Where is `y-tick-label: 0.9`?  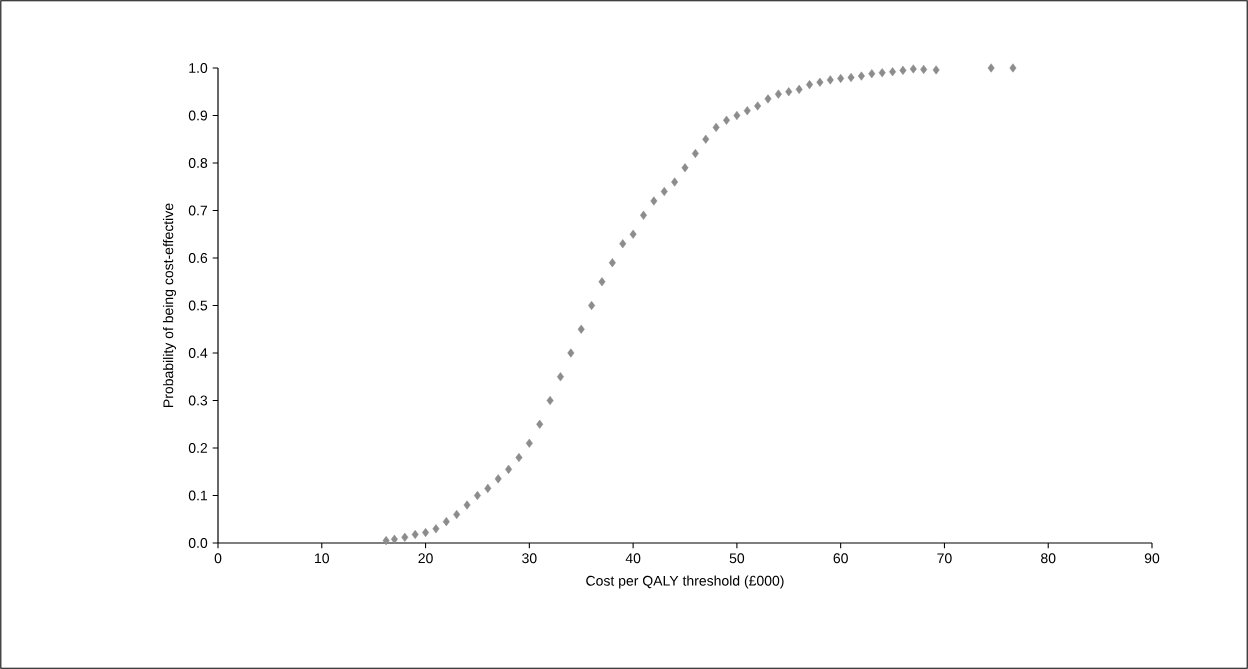
y-tick-label: 0.9 is located at coordinates (198, 115).